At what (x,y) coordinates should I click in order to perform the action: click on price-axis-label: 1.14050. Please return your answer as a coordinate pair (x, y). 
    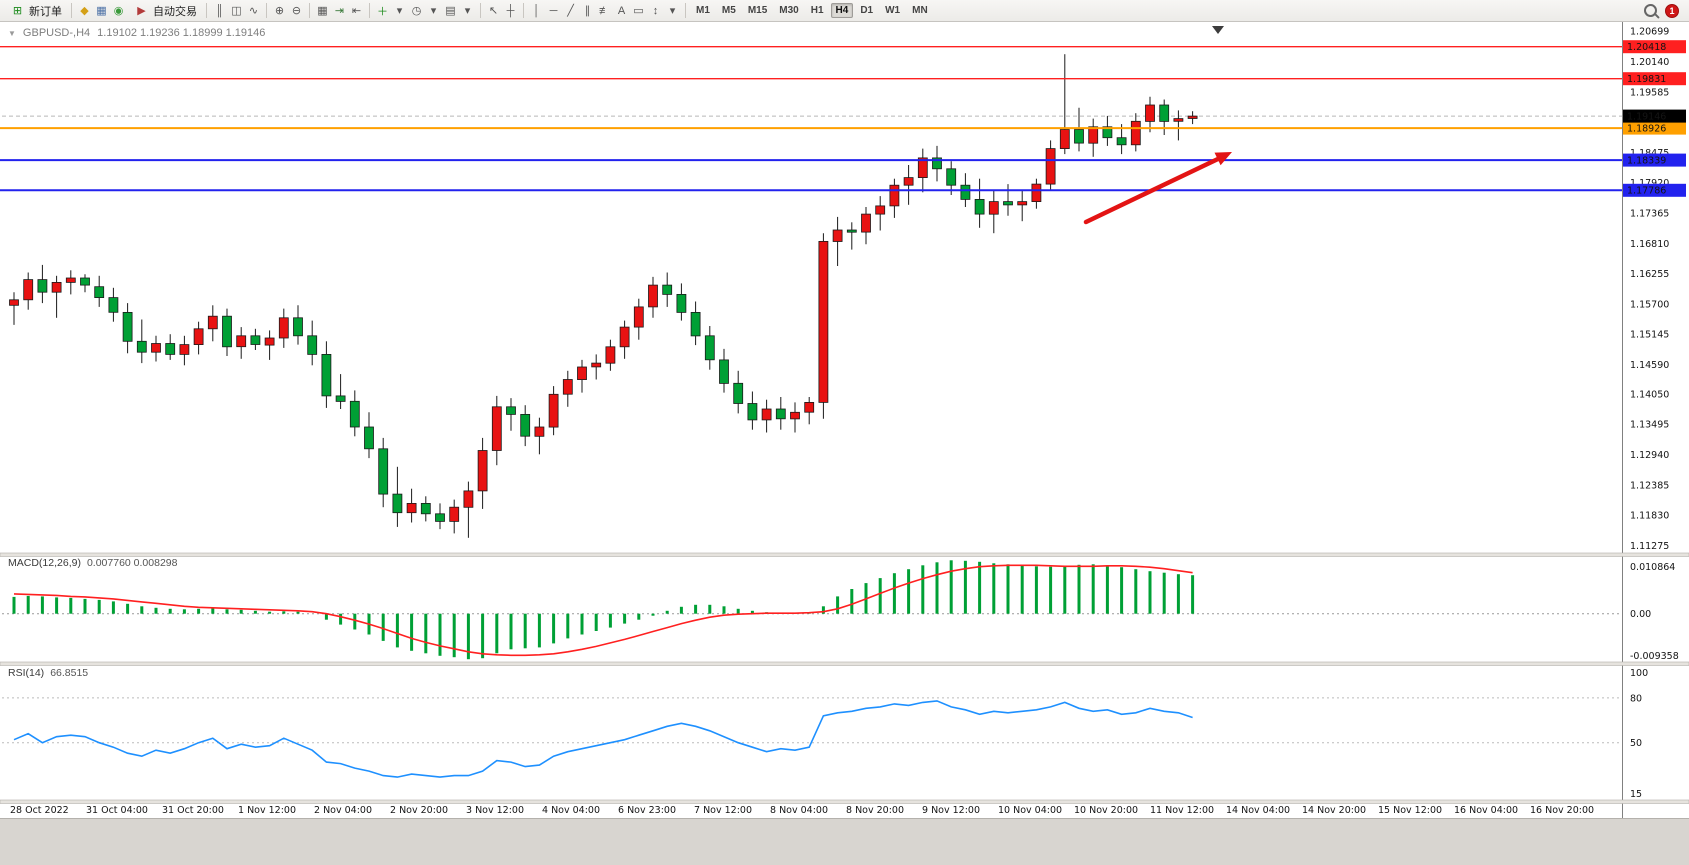
    Looking at the image, I should click on (1649, 395).